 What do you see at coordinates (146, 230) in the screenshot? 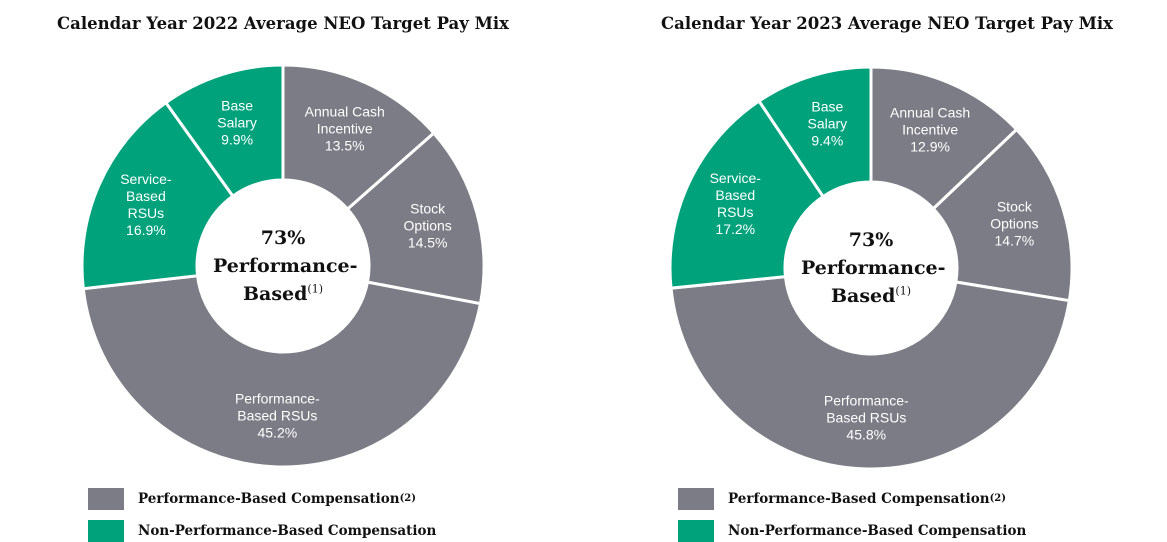
I see `slice-value: 16.9%` at bounding box center [146, 230].